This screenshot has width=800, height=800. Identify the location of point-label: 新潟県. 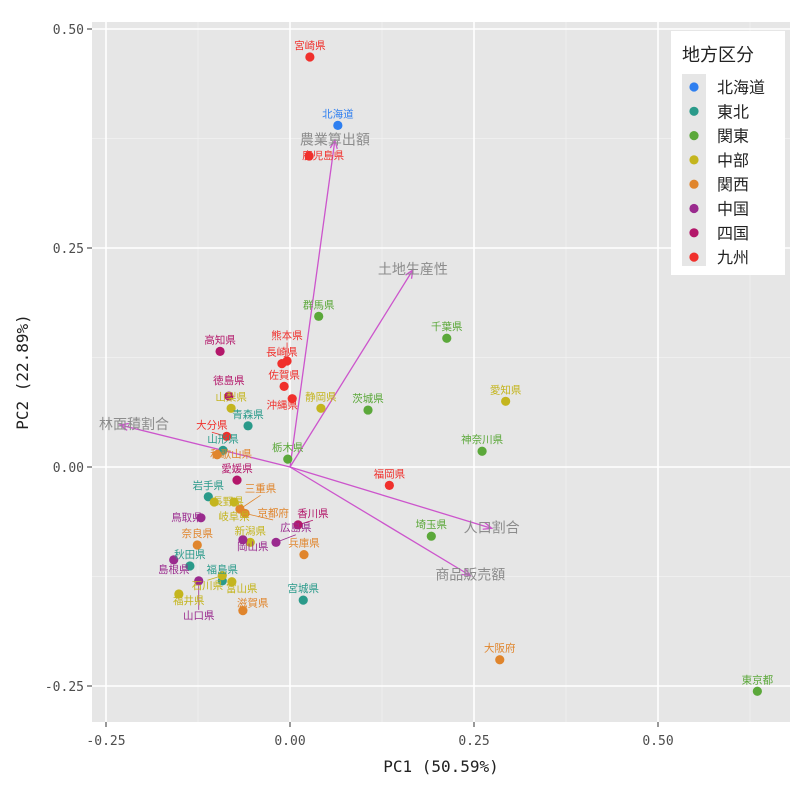
(251, 530).